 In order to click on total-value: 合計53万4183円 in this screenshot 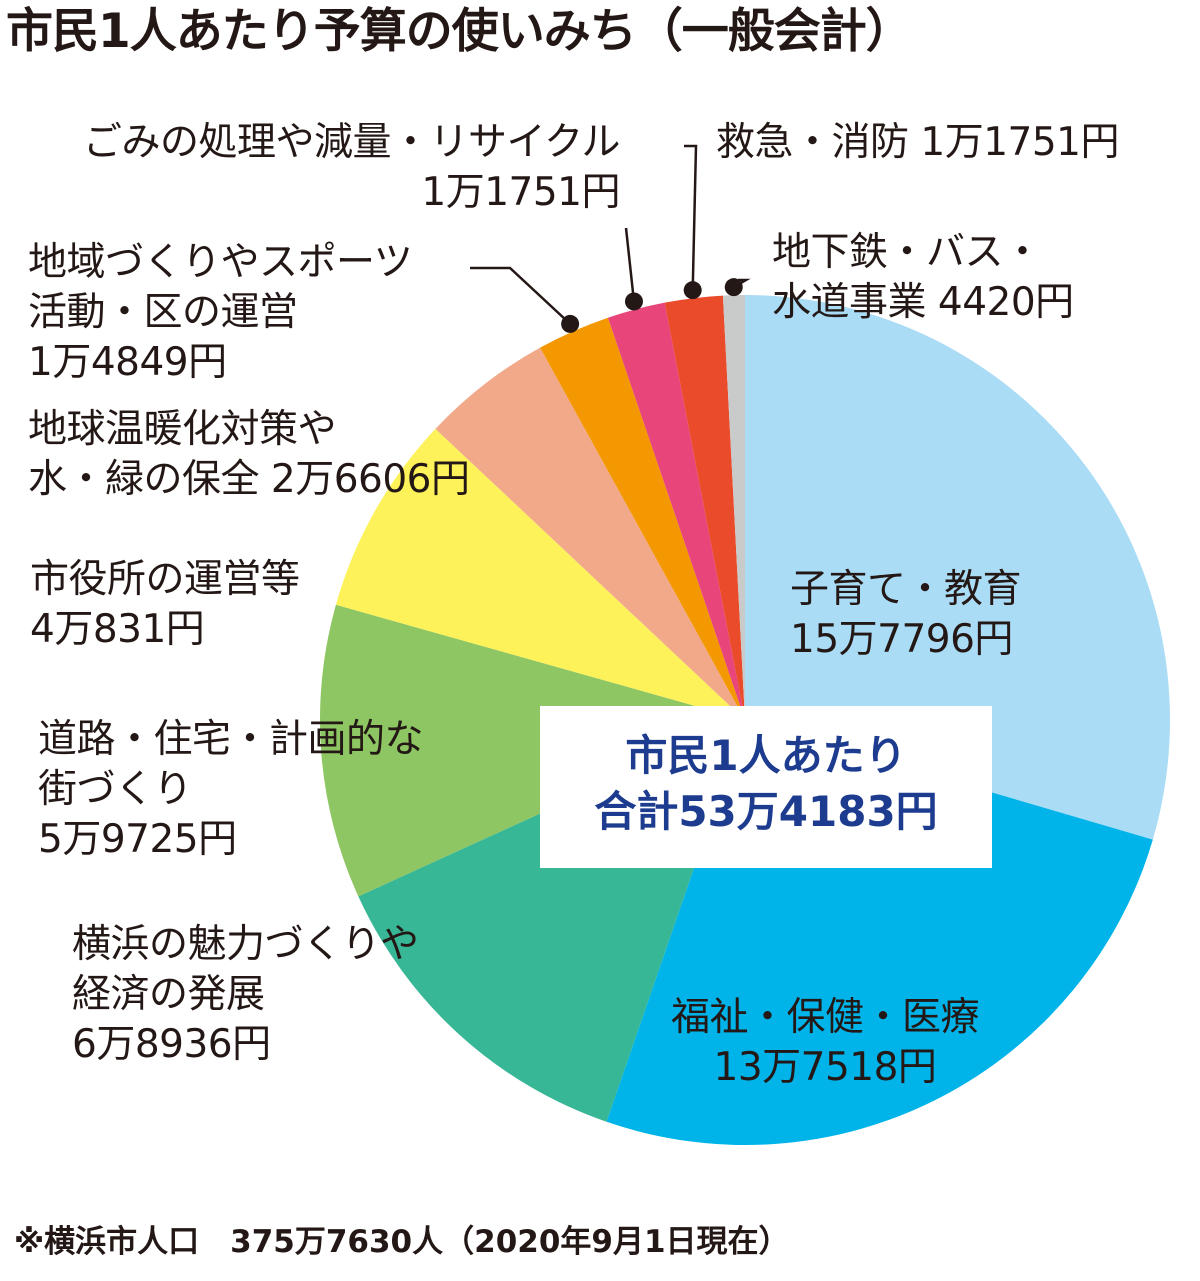, I will do `click(766, 811)`.